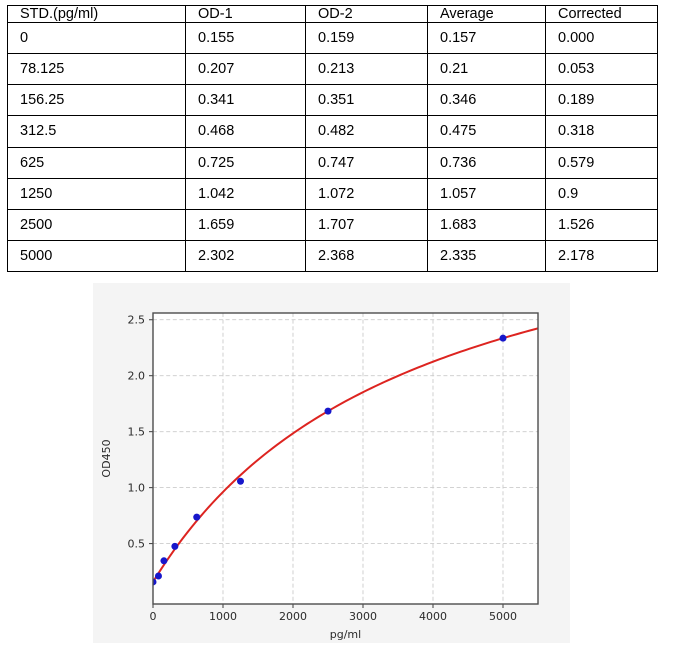 Image resolution: width=683 pixels, height=650 pixels. What do you see at coordinates (433, 616) in the screenshot?
I see `x-tick-label: 4000` at bounding box center [433, 616].